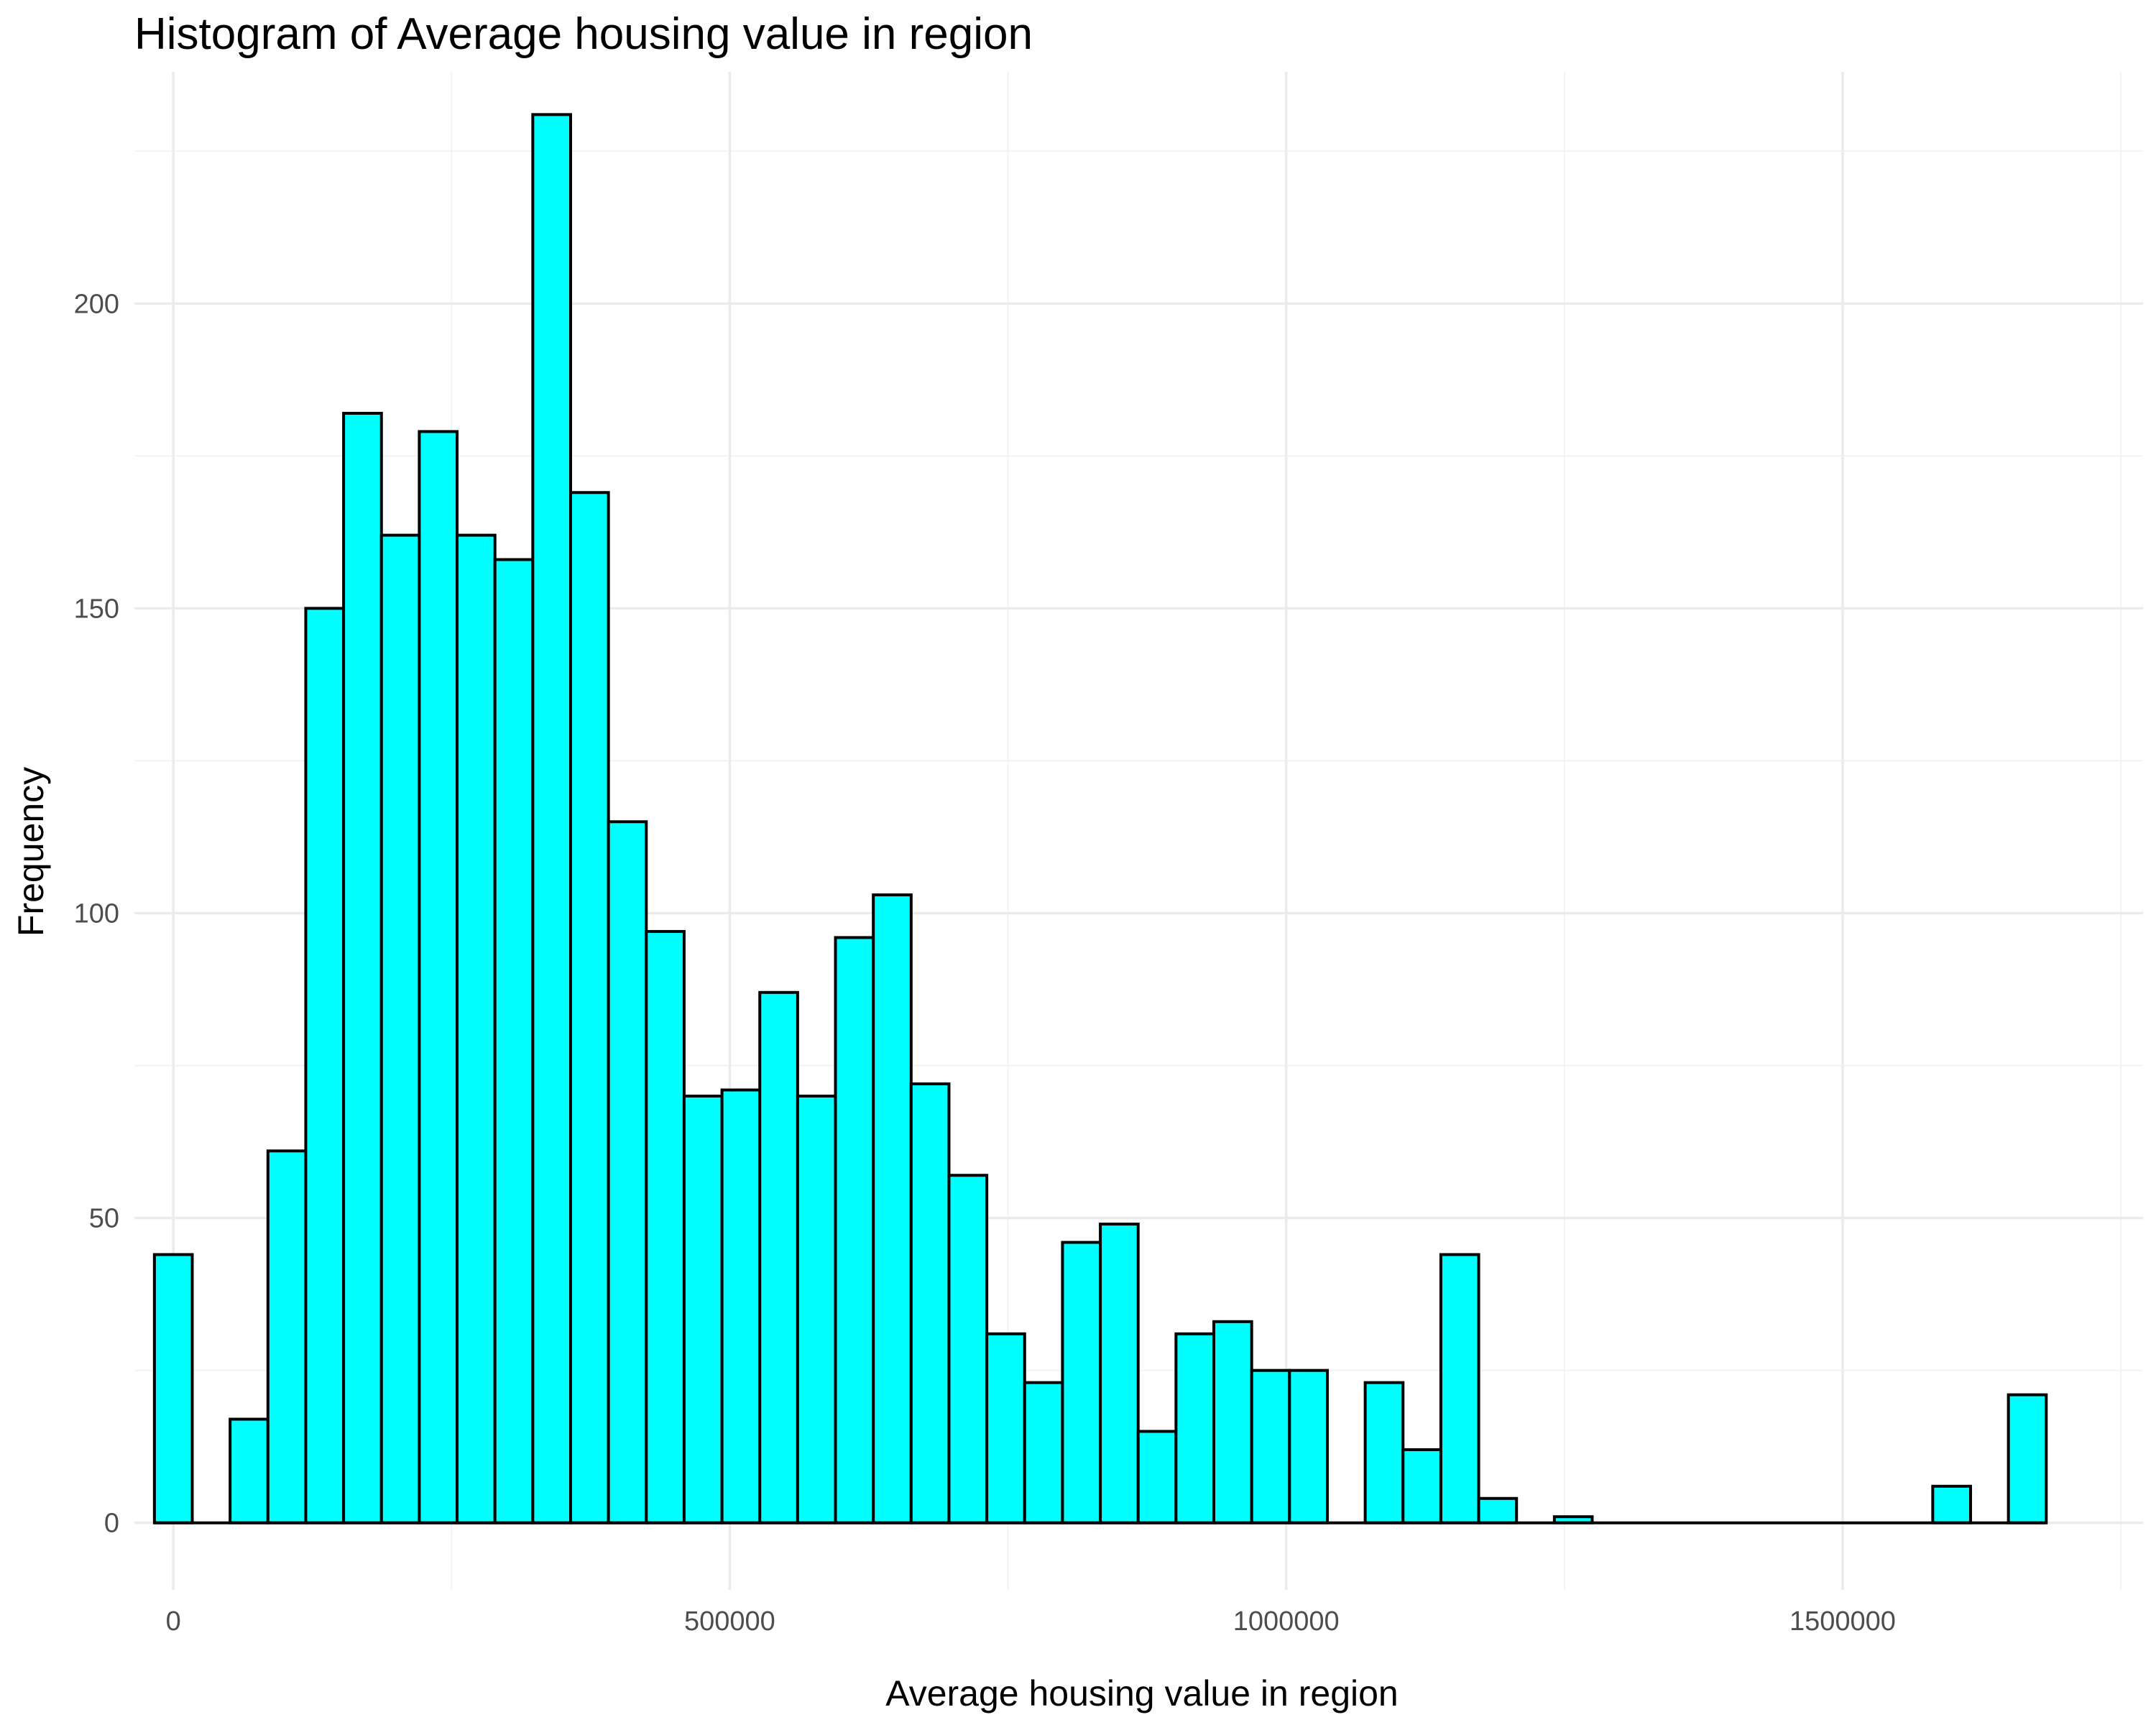  I want to click on y-tick-label: 200, so click(96, 304).